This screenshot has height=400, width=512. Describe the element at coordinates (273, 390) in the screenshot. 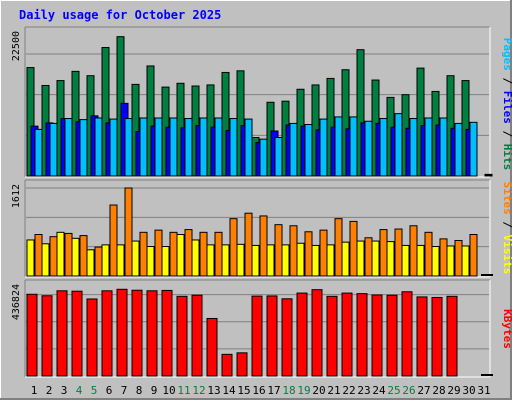

I see `x-tick-label: 17` at that location.